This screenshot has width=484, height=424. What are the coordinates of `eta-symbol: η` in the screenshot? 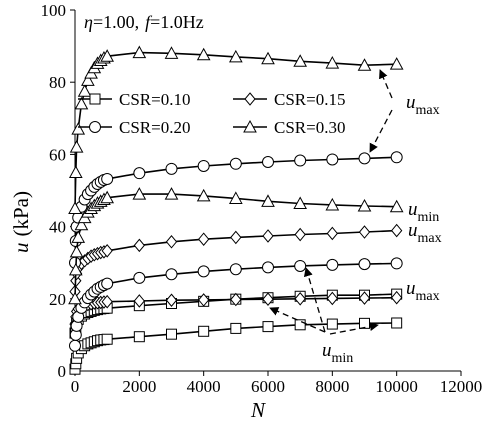 It's located at (88, 22).